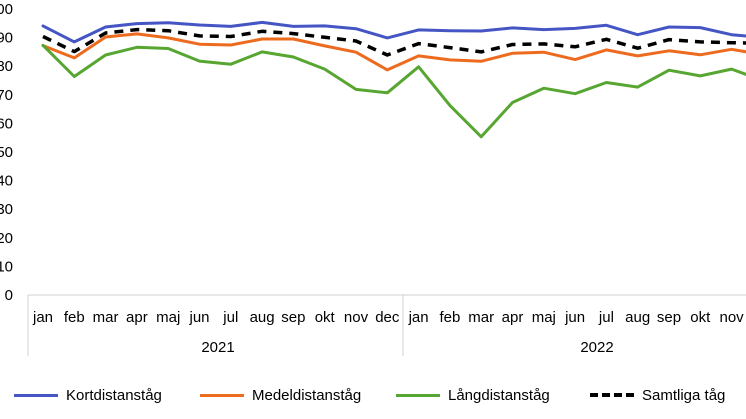 Image resolution: width=746 pixels, height=419 pixels. Describe the element at coordinates (6, 266) in the screenshot. I see `y-tick-label: 10` at that location.